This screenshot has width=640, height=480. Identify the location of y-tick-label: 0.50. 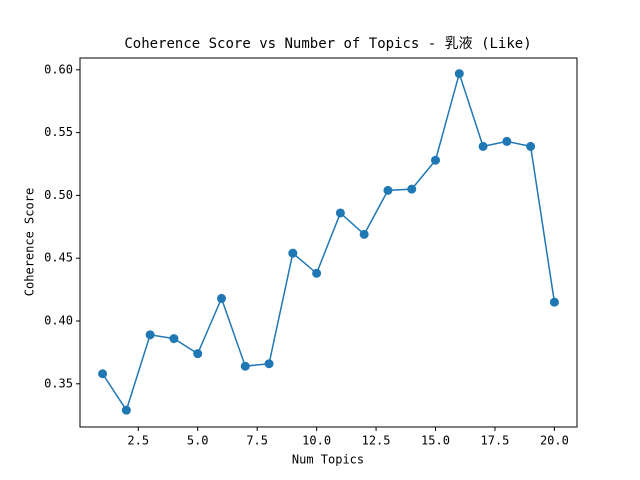
(58, 195).